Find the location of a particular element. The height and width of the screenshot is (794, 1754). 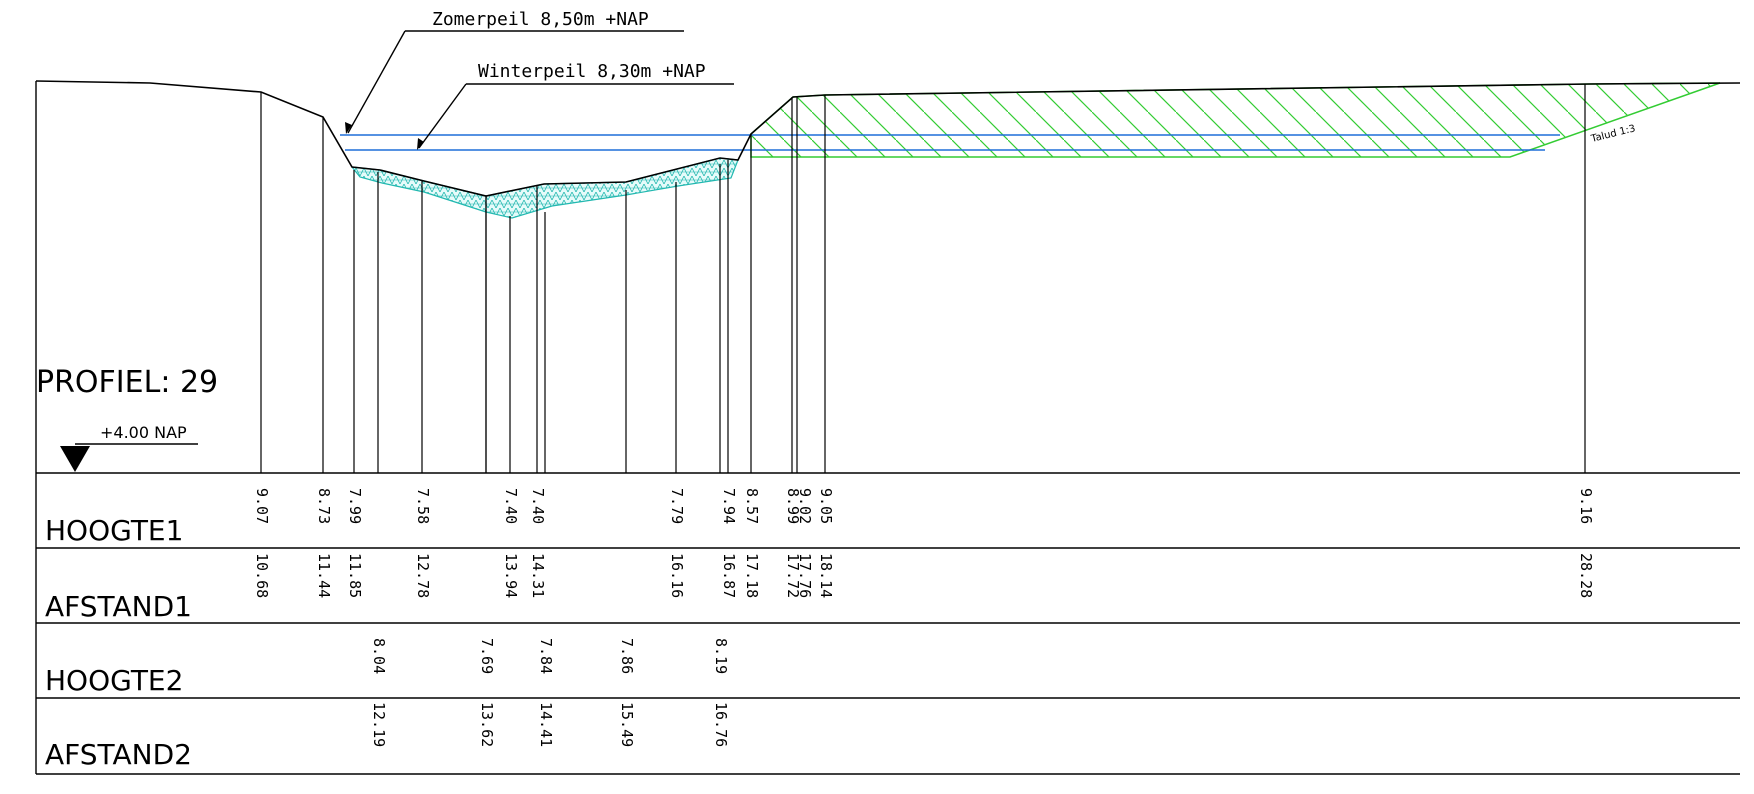

afstand1-value: 17.18 is located at coordinates (752, 575).